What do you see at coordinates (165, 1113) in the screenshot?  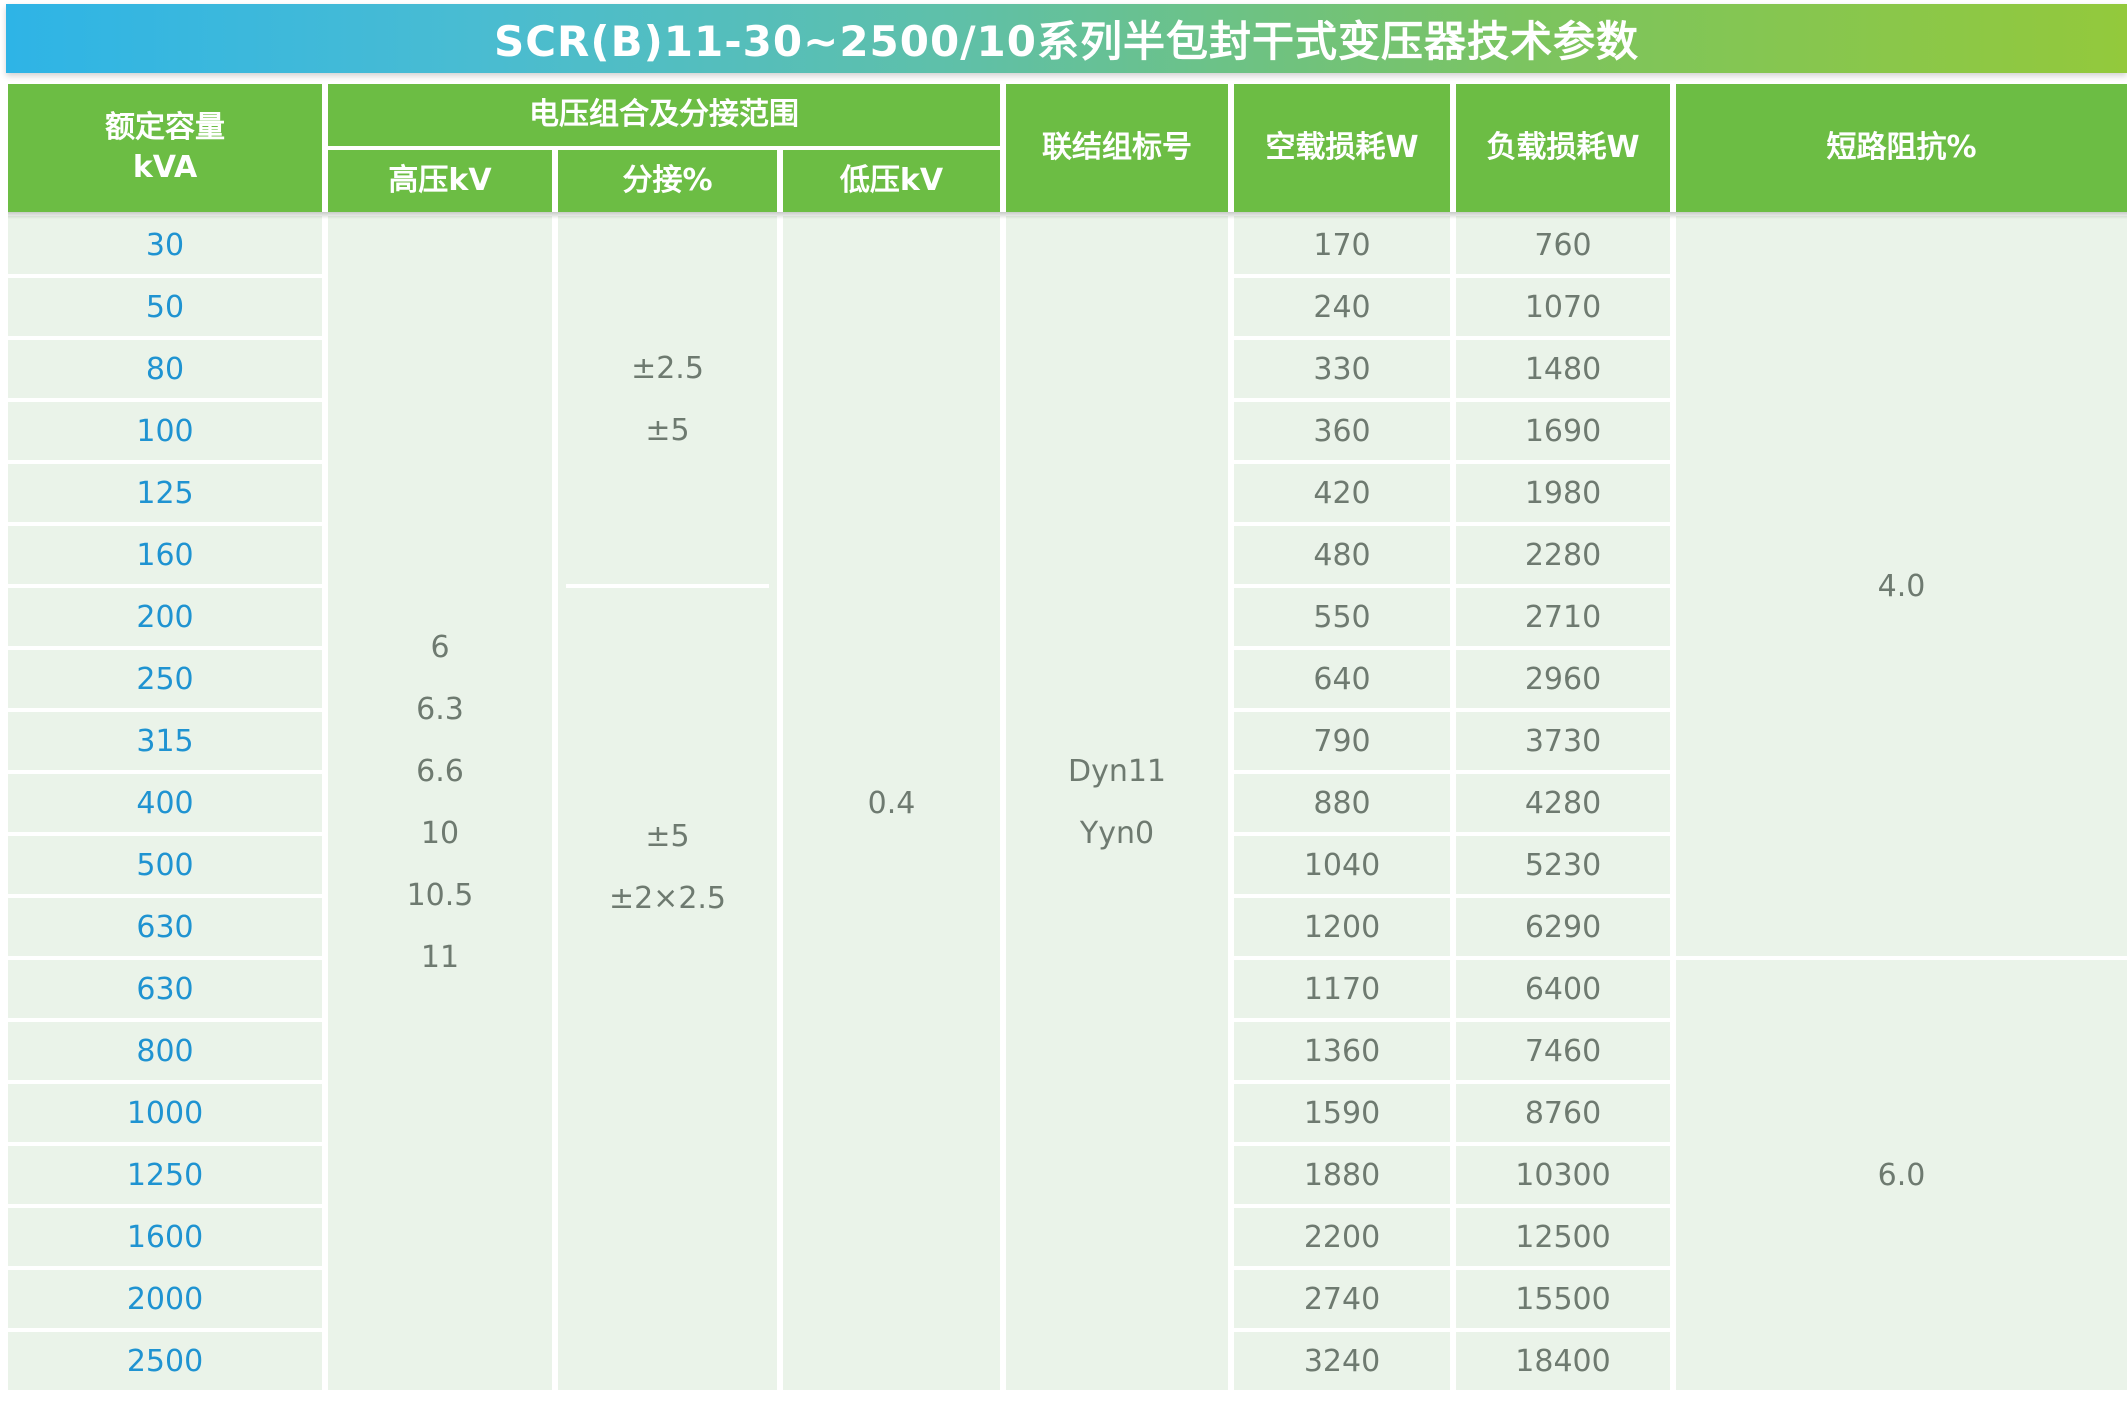 I see `capacity-cell: 1000` at bounding box center [165, 1113].